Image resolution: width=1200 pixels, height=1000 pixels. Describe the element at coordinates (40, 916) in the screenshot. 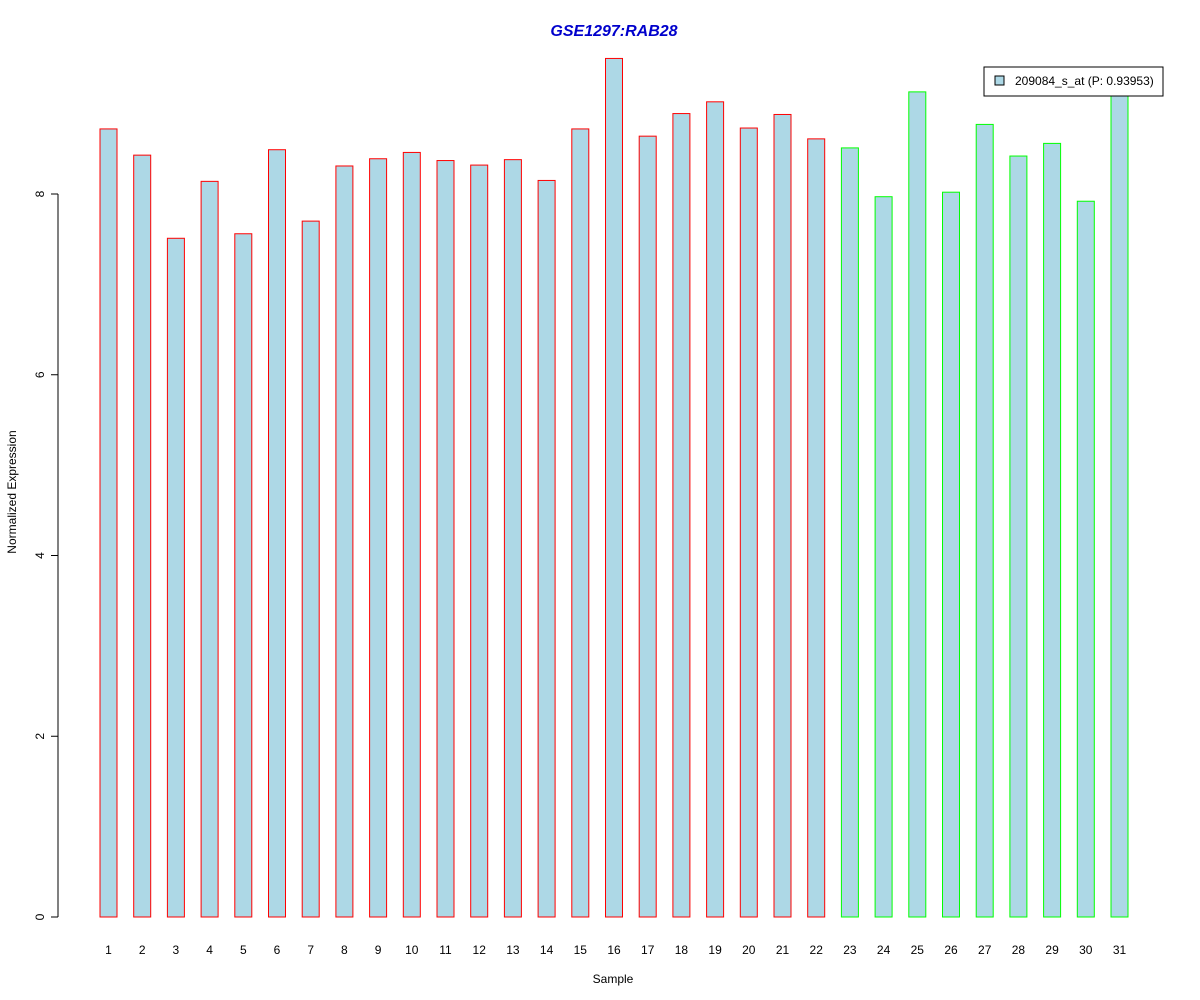

I see `y-tick-label: 0` at that location.